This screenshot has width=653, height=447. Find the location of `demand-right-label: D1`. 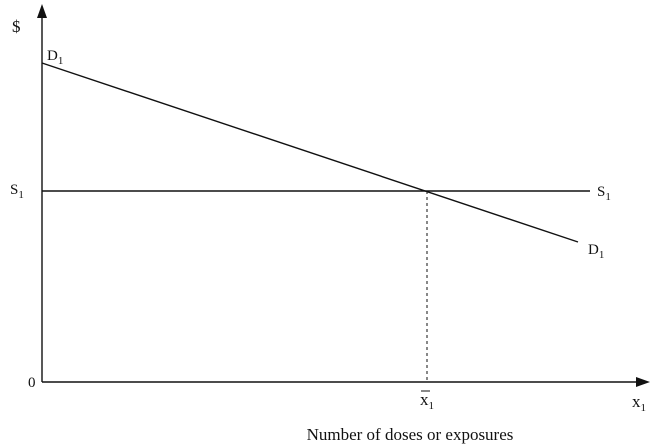

demand-right-label: D1 is located at coordinates (596, 251).